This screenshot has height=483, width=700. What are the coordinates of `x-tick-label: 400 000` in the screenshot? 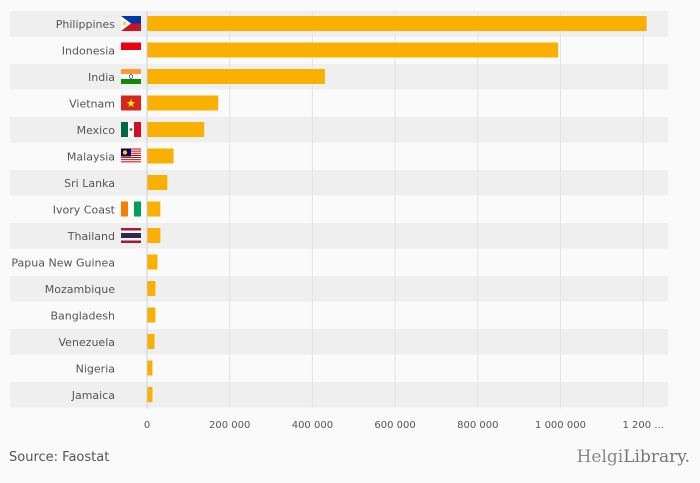 It's located at (312, 425).